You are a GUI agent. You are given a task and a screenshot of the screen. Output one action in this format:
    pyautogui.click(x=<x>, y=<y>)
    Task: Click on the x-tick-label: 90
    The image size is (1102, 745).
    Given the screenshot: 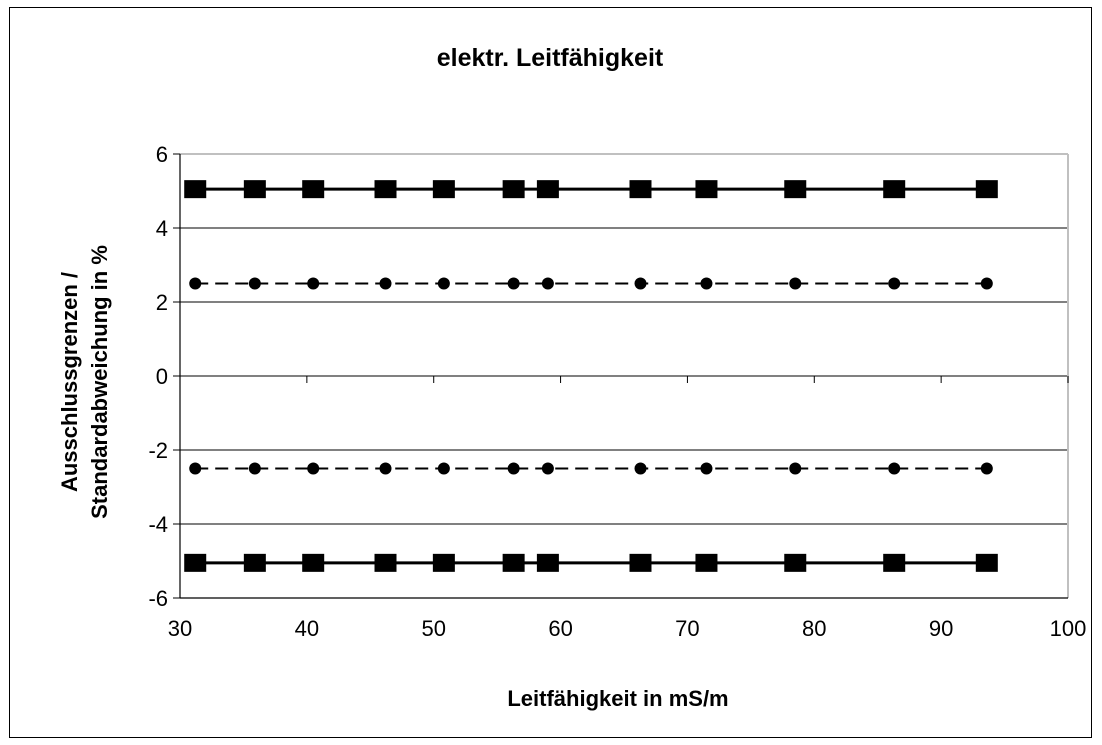 What is the action you would take?
    pyautogui.click(x=941, y=628)
    